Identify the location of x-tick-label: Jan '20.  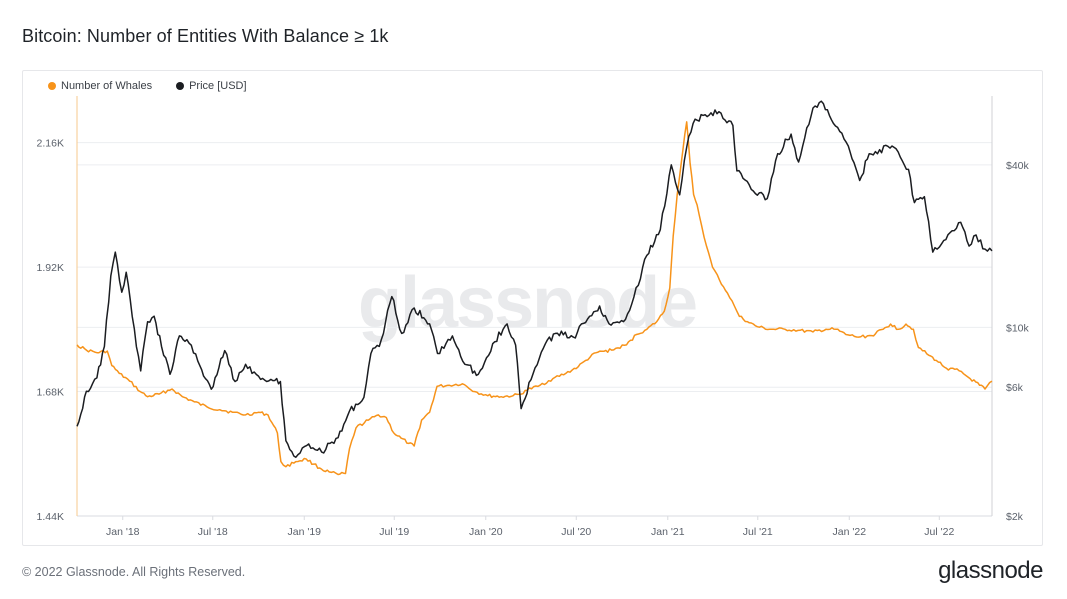
(486, 532).